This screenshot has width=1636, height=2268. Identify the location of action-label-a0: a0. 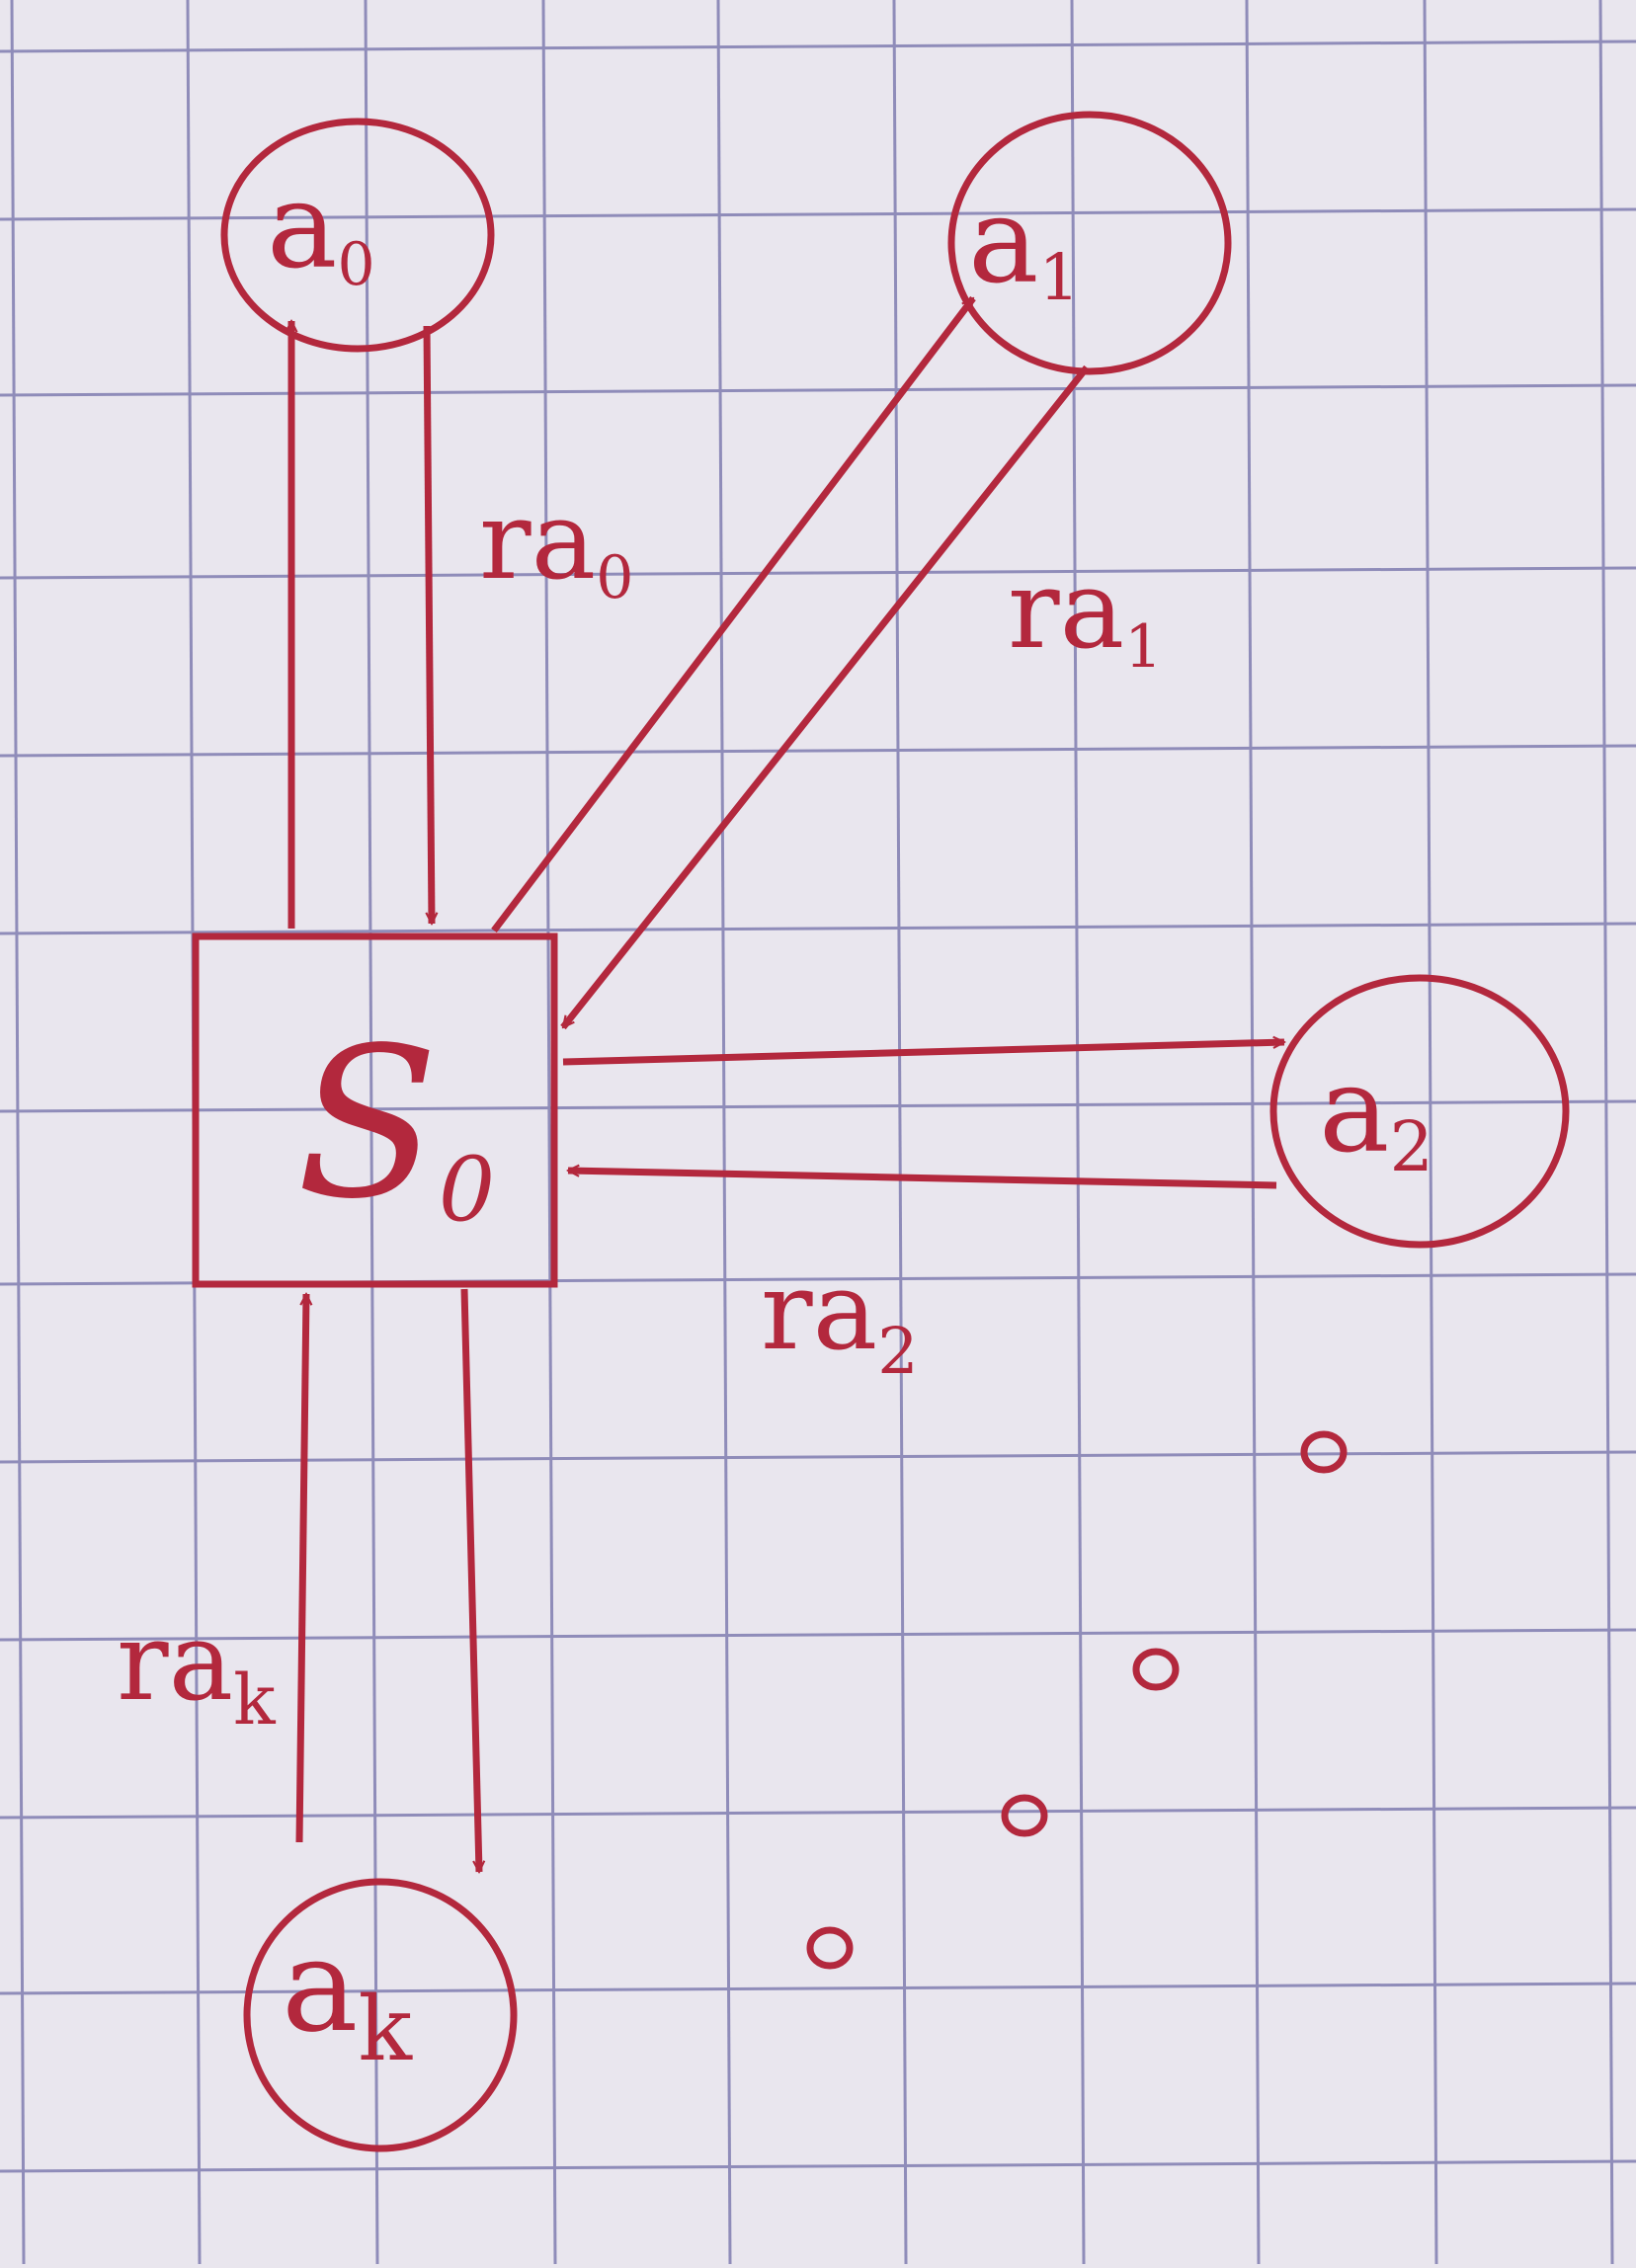
(321, 228).